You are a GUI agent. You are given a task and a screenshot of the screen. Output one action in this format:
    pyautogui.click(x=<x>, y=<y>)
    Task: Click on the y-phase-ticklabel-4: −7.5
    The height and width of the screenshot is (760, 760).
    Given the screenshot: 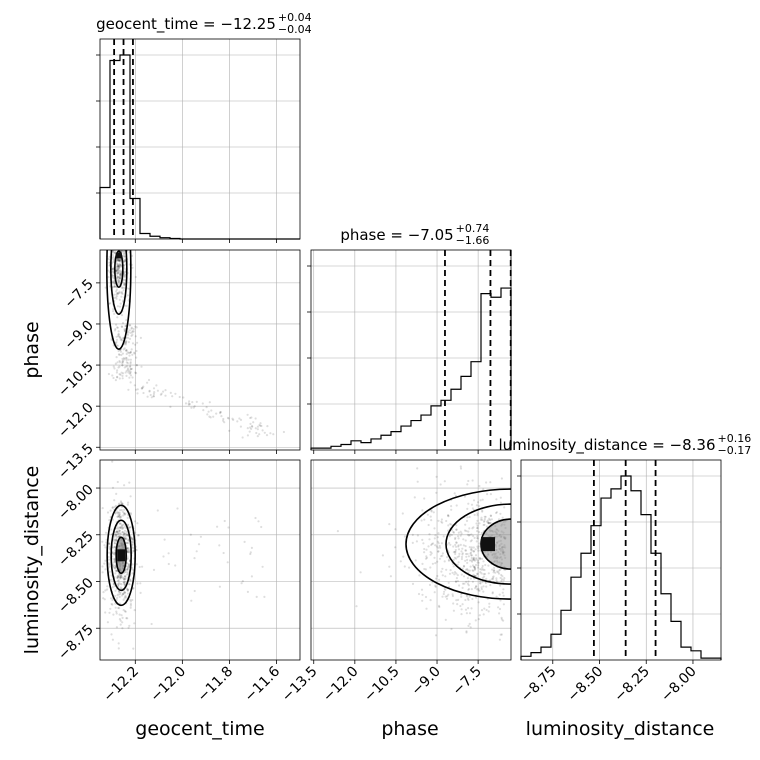 What is the action you would take?
    pyautogui.click(x=78, y=293)
    